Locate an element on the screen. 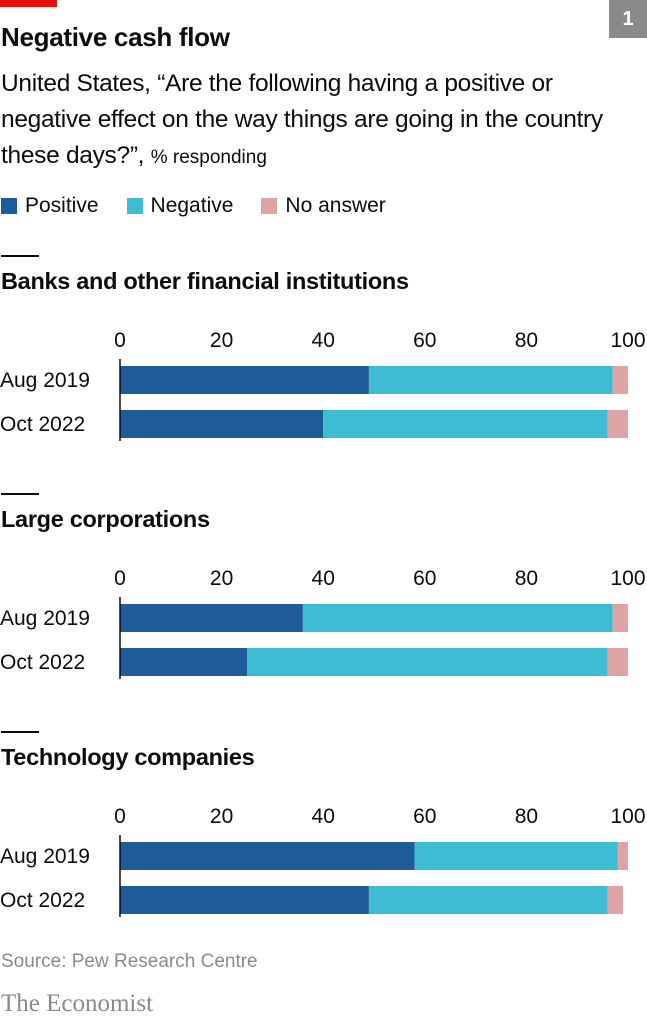 This screenshot has width=647, height=1024. legend-item-negative: Negative is located at coordinates (180, 206).